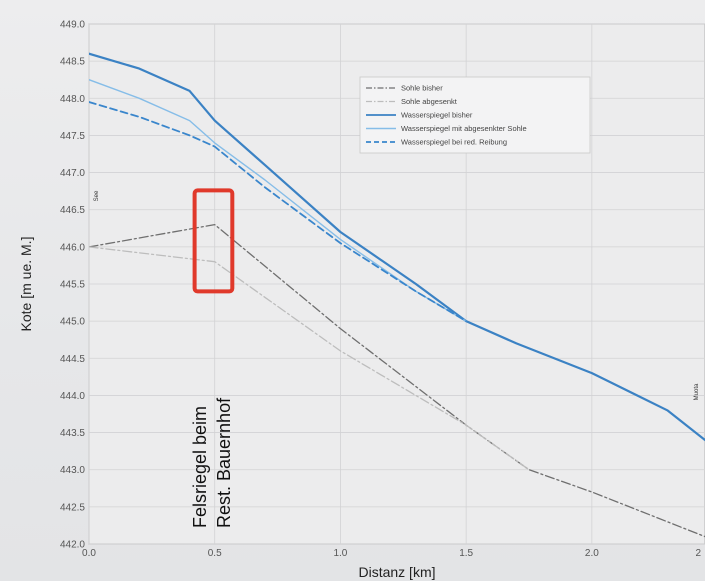 This screenshot has width=705, height=581. What do you see at coordinates (72, 25) in the screenshot?
I see `y-tick-label: 449.0` at bounding box center [72, 25].